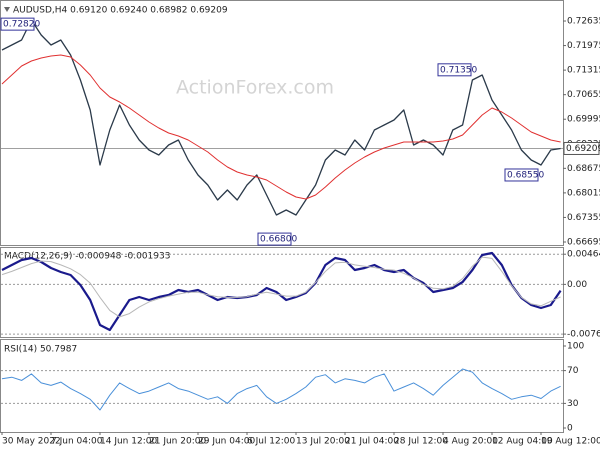  I want to click on title-icon, so click(7, 9).